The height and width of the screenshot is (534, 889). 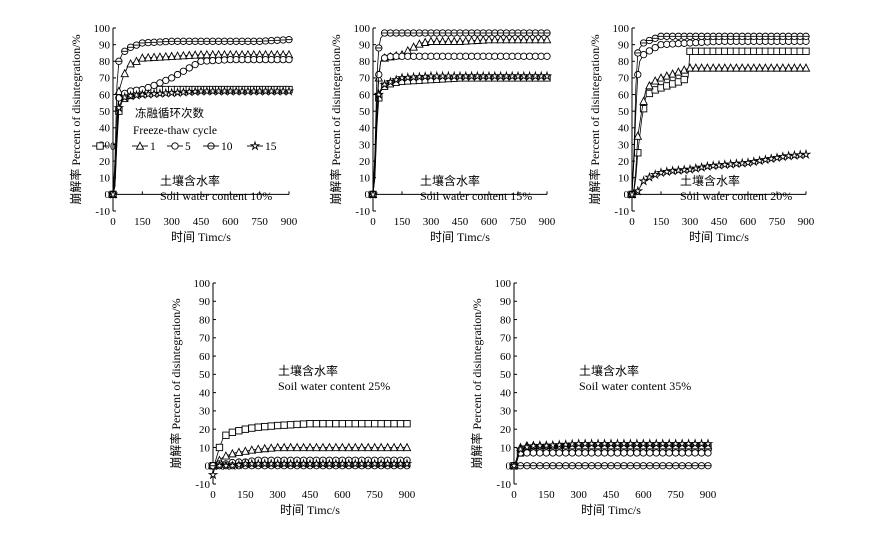 What do you see at coordinates (635, 386) in the screenshot?
I see `soil-water-label-en: Soil water content 35%` at bounding box center [635, 386].